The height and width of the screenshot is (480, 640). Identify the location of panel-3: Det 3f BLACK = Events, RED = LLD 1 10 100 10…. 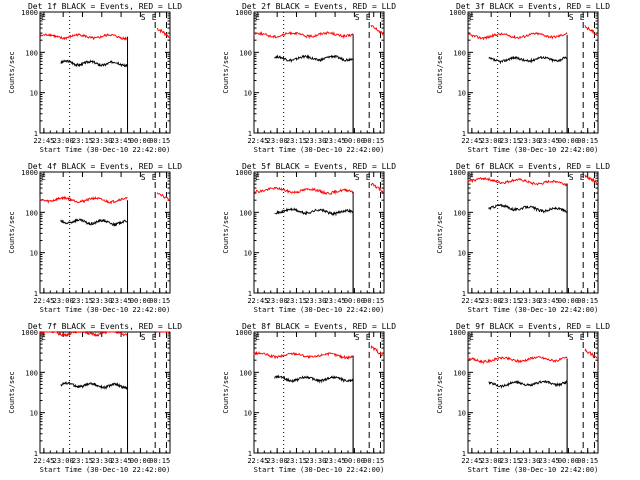
(523, 78).